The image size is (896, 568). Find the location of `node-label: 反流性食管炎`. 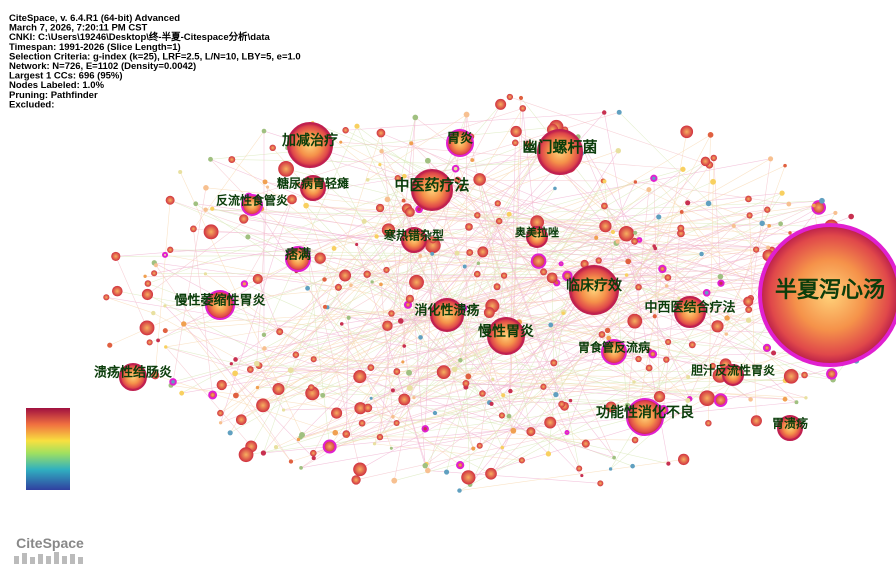

node-label: 反流性食管炎 is located at coordinates (252, 200).